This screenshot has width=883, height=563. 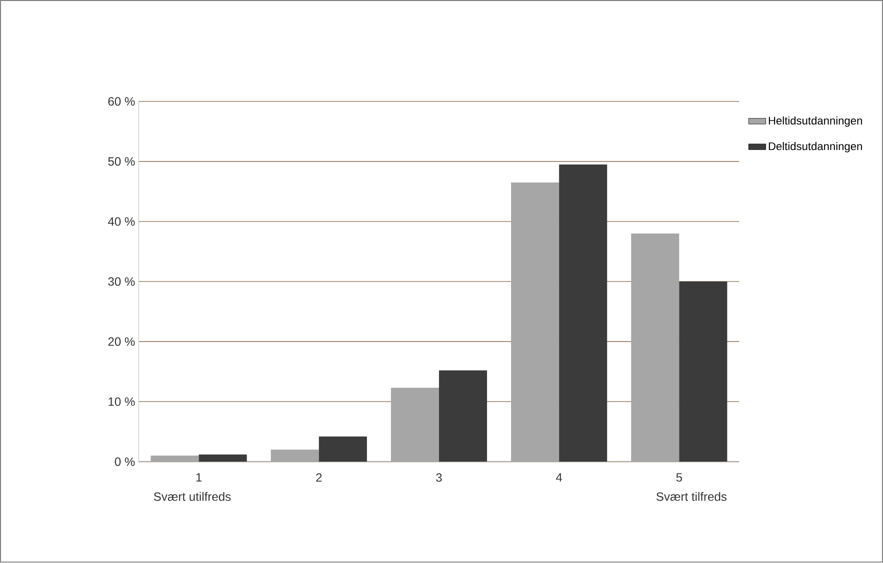 I want to click on x-tick-label: 1, so click(x=199, y=477).